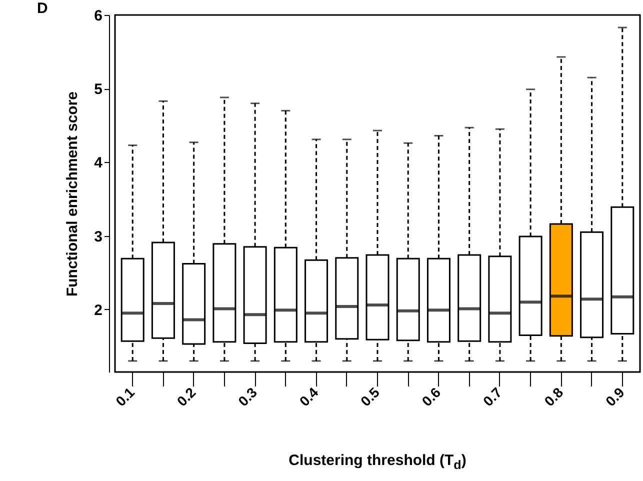  I want to click on y-tick-label: 4, so click(99, 163).